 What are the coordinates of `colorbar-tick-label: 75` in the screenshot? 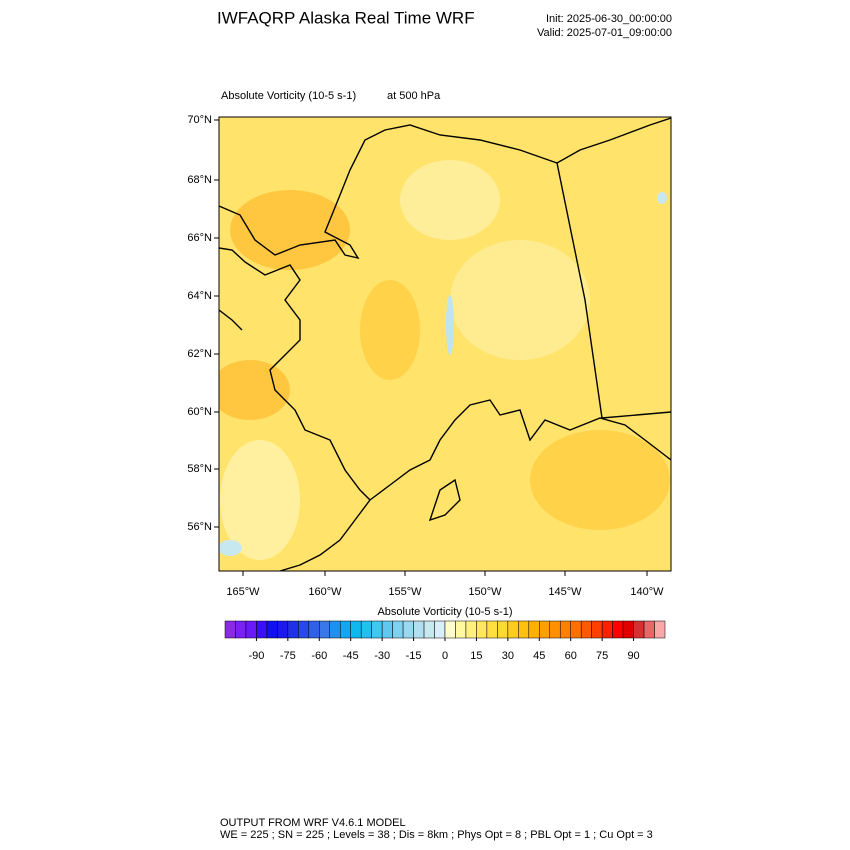 It's located at (602, 656).